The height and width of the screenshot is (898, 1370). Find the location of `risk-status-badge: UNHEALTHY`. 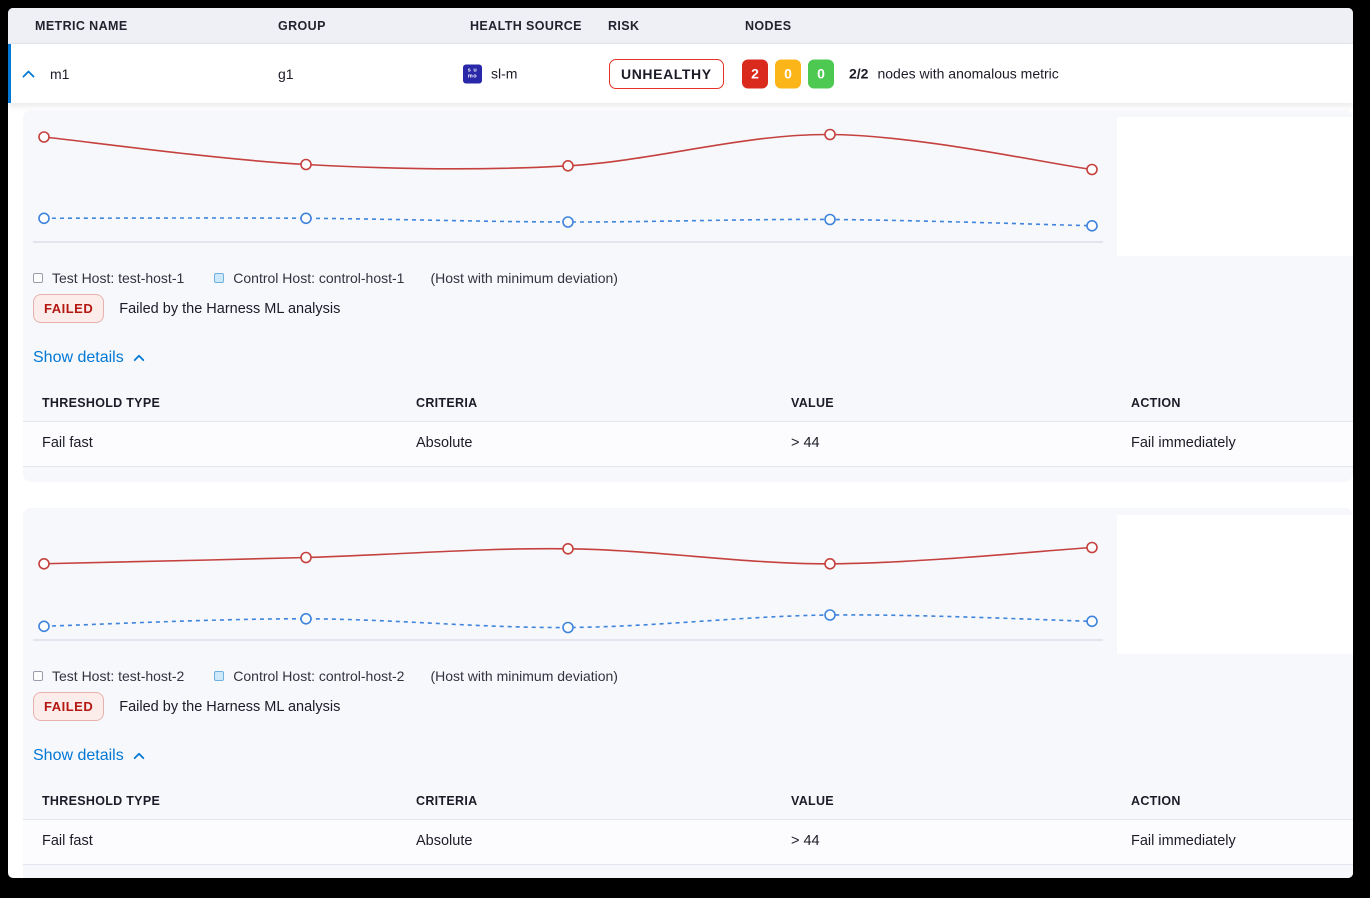

risk-status-badge: UNHEALTHY is located at coordinates (666, 73).